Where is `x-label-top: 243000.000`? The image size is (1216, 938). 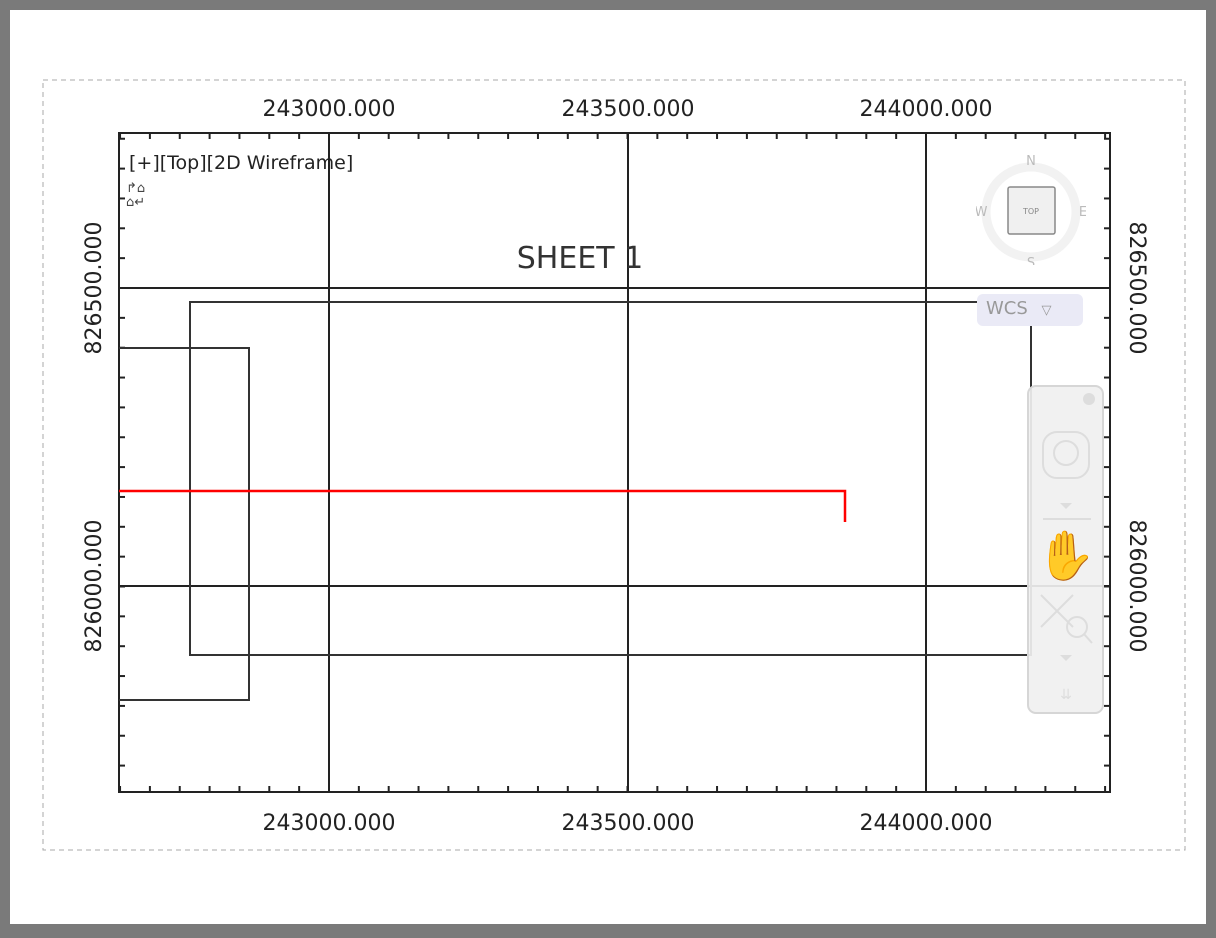
x-label-top: 243000.000 is located at coordinates (329, 109).